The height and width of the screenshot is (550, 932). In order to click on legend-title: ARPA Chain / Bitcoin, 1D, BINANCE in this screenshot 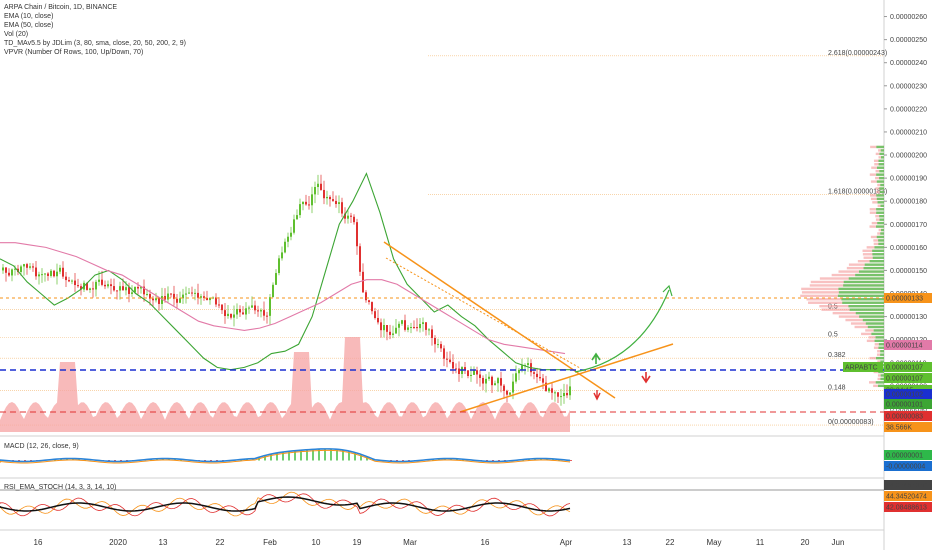, I will do `click(95, 7)`.